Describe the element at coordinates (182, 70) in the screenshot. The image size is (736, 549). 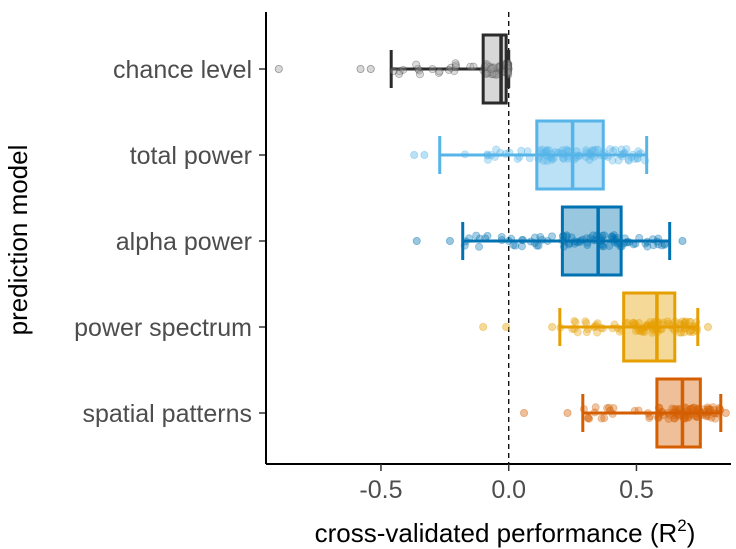
I see `y-tick-label: chance level` at that location.